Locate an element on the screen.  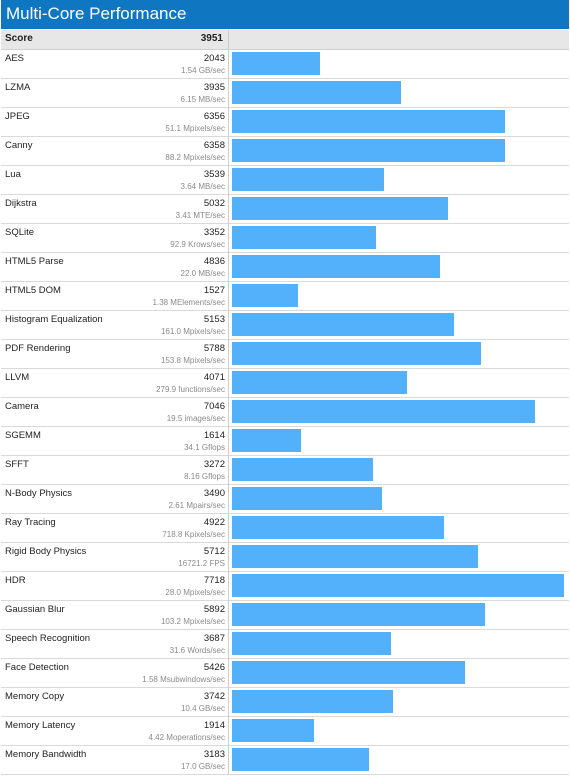
benchmark-row: Memory Latency 1914 4.42 Moperations/sec is located at coordinates (285, 731).